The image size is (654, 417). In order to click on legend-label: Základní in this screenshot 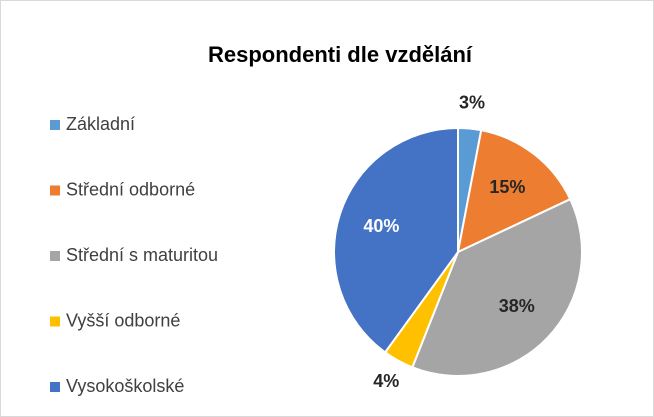, I will do `click(100, 124)`.